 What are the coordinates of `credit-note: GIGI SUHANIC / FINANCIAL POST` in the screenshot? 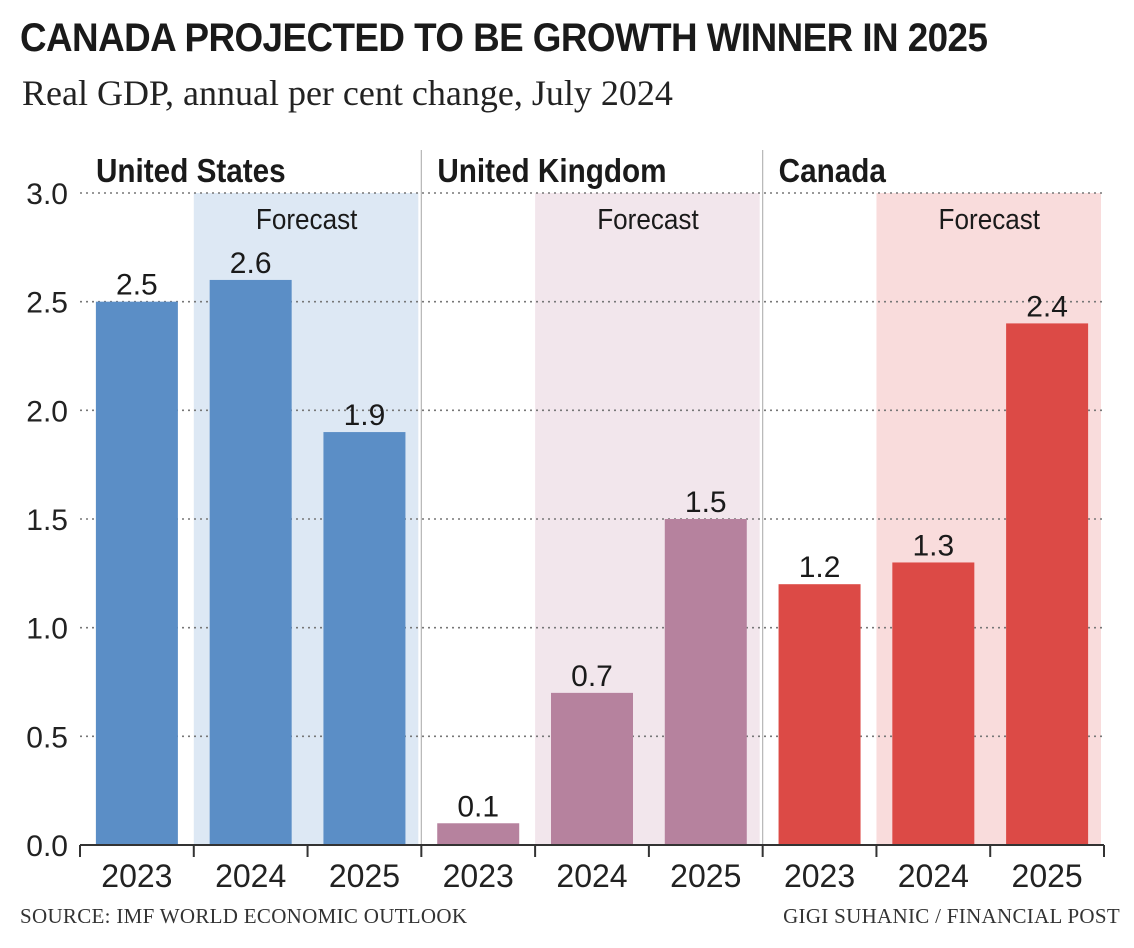 It's located at (951, 916).